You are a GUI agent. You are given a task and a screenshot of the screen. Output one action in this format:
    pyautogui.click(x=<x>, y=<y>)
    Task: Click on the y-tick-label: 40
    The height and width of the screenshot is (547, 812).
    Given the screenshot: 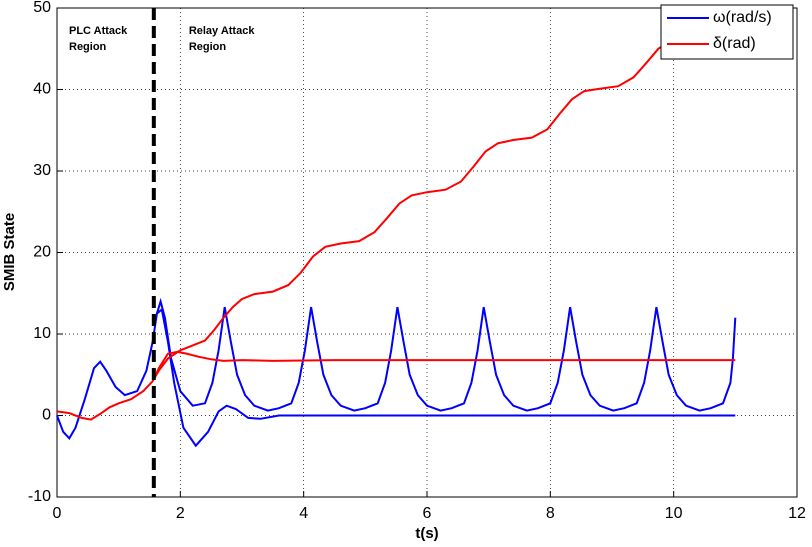 What is the action you would take?
    pyautogui.click(x=42, y=89)
    